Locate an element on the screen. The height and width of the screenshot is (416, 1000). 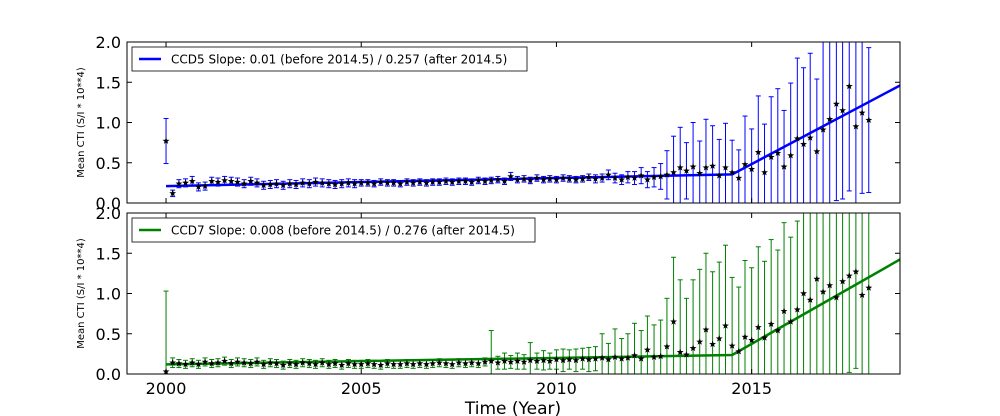
bottom-y-axis-label: Mean CTI (S/I * 10**4) is located at coordinates (81, 293).